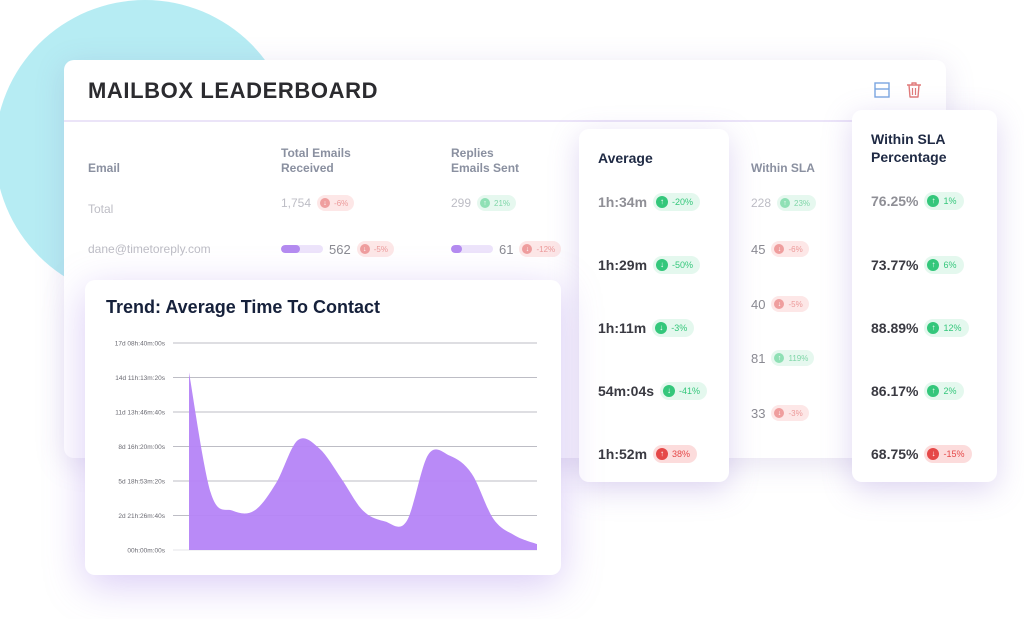  I want to click on change-badge: ↑ 38%, so click(675, 454).